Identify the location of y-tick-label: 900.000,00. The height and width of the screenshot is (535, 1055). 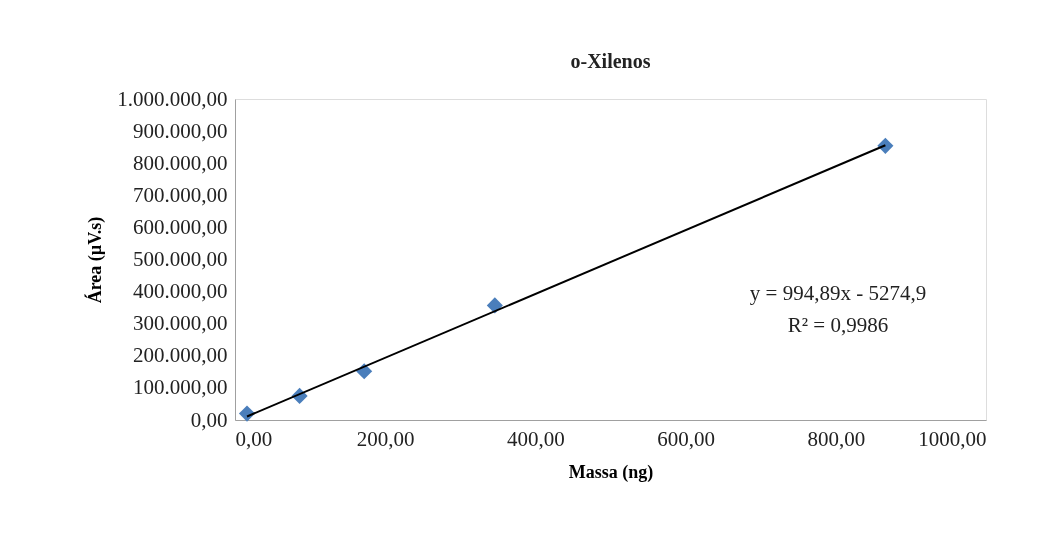
(180, 130).